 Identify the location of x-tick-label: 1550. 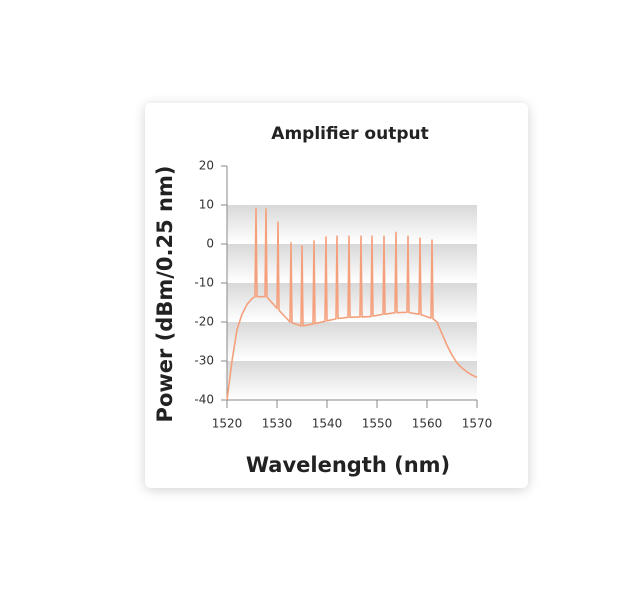
(377, 424).